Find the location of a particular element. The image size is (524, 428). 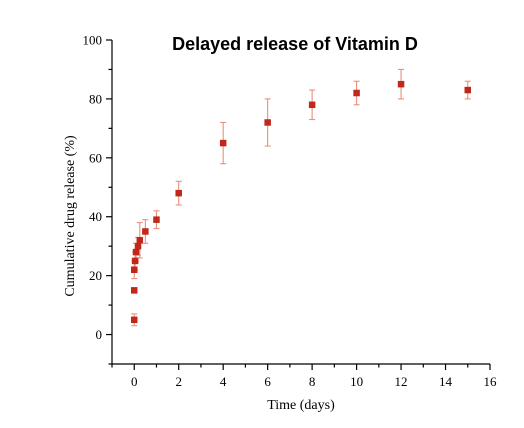

x-tick-label: 8 is located at coordinates (312, 381).